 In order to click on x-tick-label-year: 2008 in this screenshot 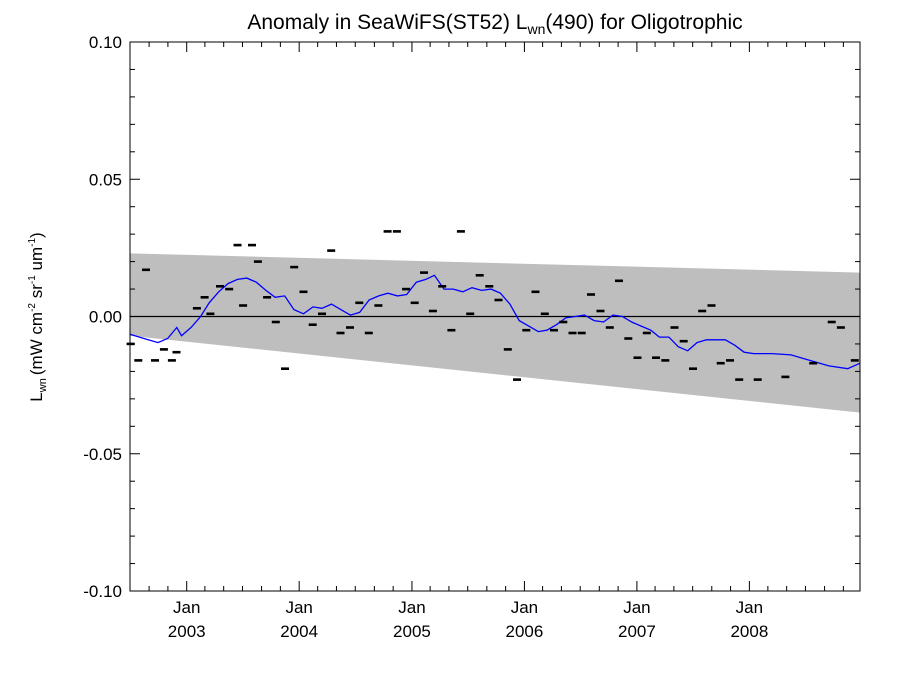, I will do `click(749, 631)`.